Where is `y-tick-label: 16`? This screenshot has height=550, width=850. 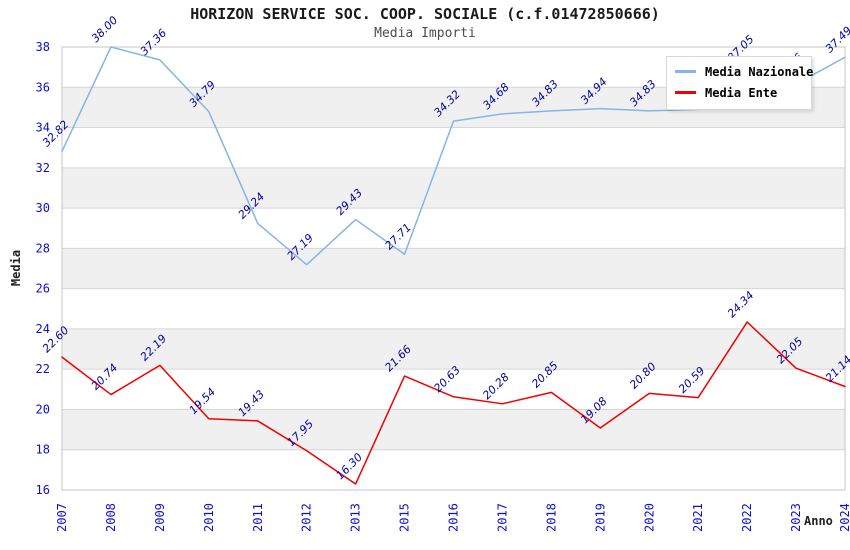 y-tick-label: 16 is located at coordinates (43, 490).